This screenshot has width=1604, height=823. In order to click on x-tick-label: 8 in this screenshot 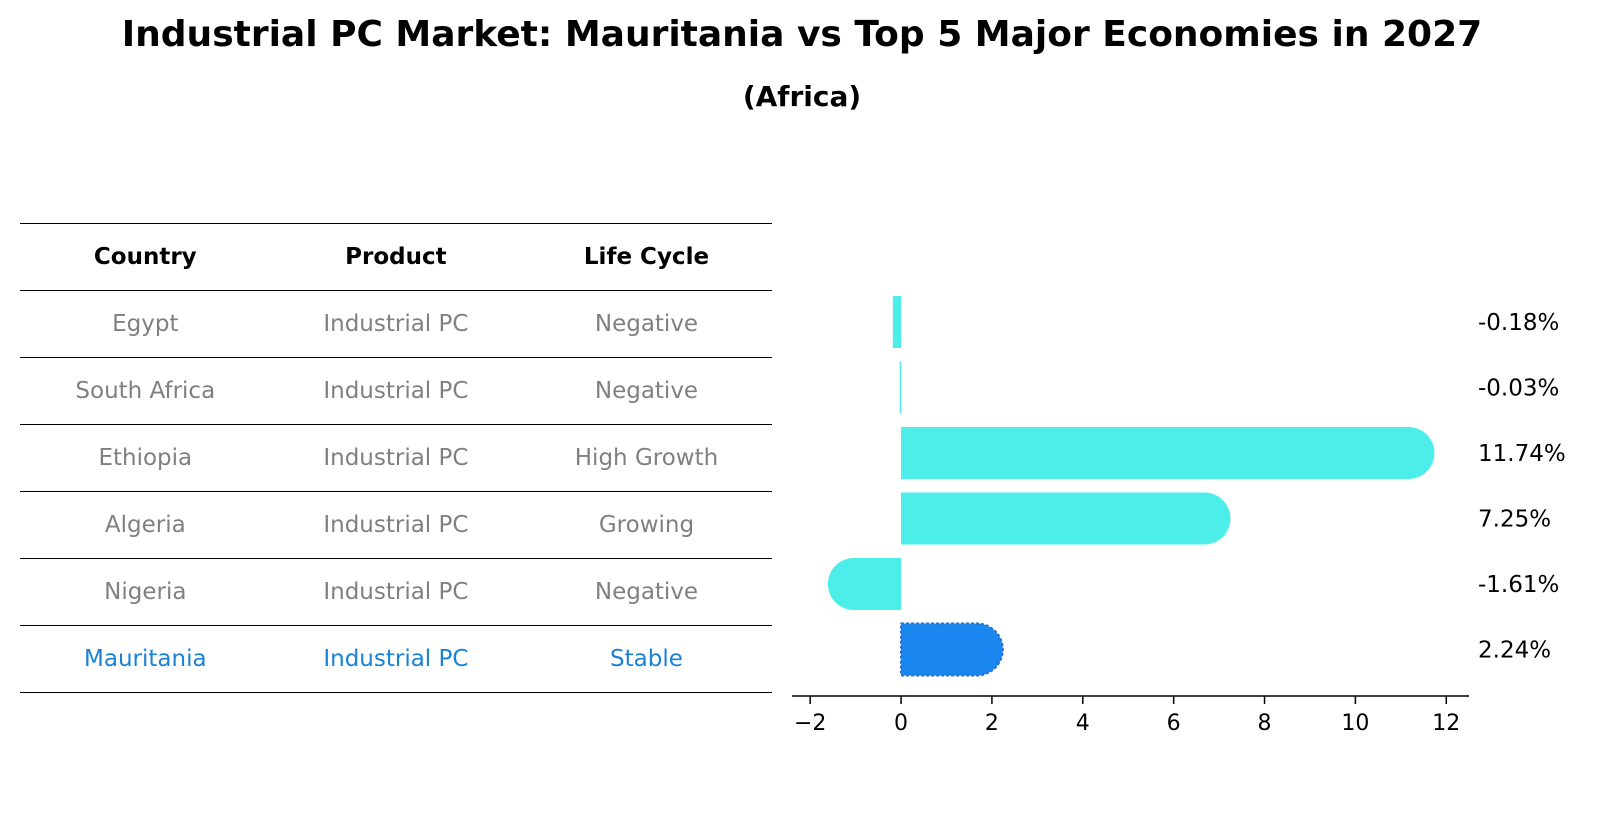, I will do `click(1265, 723)`.